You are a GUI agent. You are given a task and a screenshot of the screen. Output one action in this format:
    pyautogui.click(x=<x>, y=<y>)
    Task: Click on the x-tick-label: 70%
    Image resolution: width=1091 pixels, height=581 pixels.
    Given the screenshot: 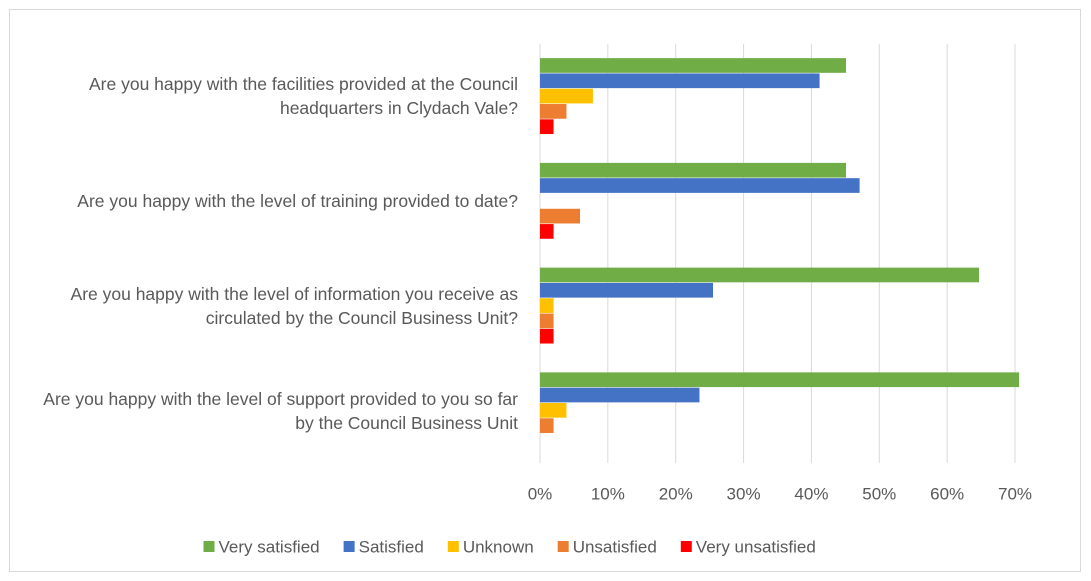 What is the action you would take?
    pyautogui.click(x=1015, y=493)
    